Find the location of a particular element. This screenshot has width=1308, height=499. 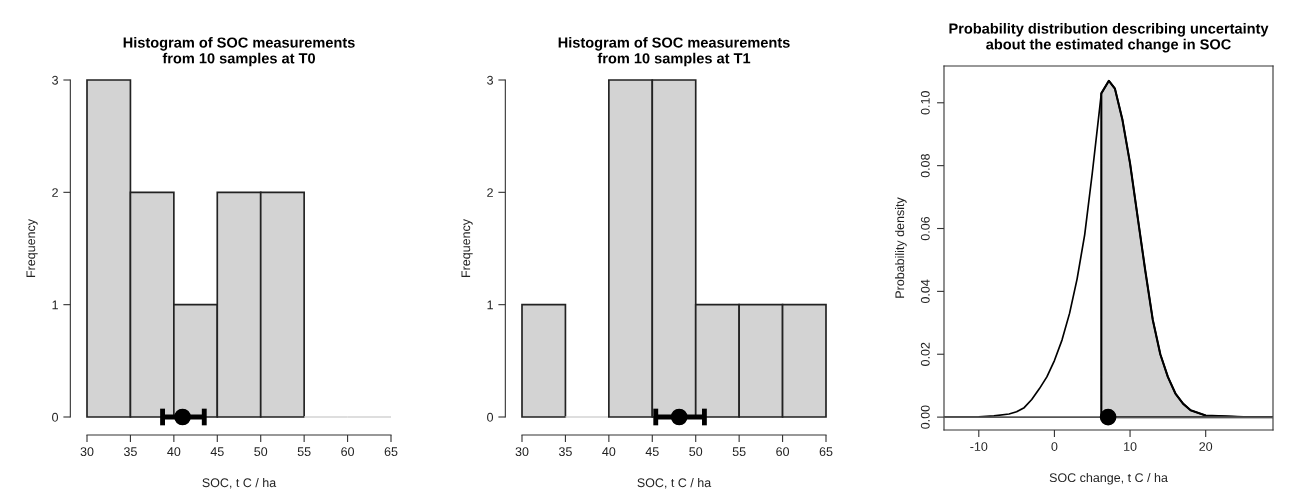

y-axis-title: Probability density is located at coordinates (901, 247).